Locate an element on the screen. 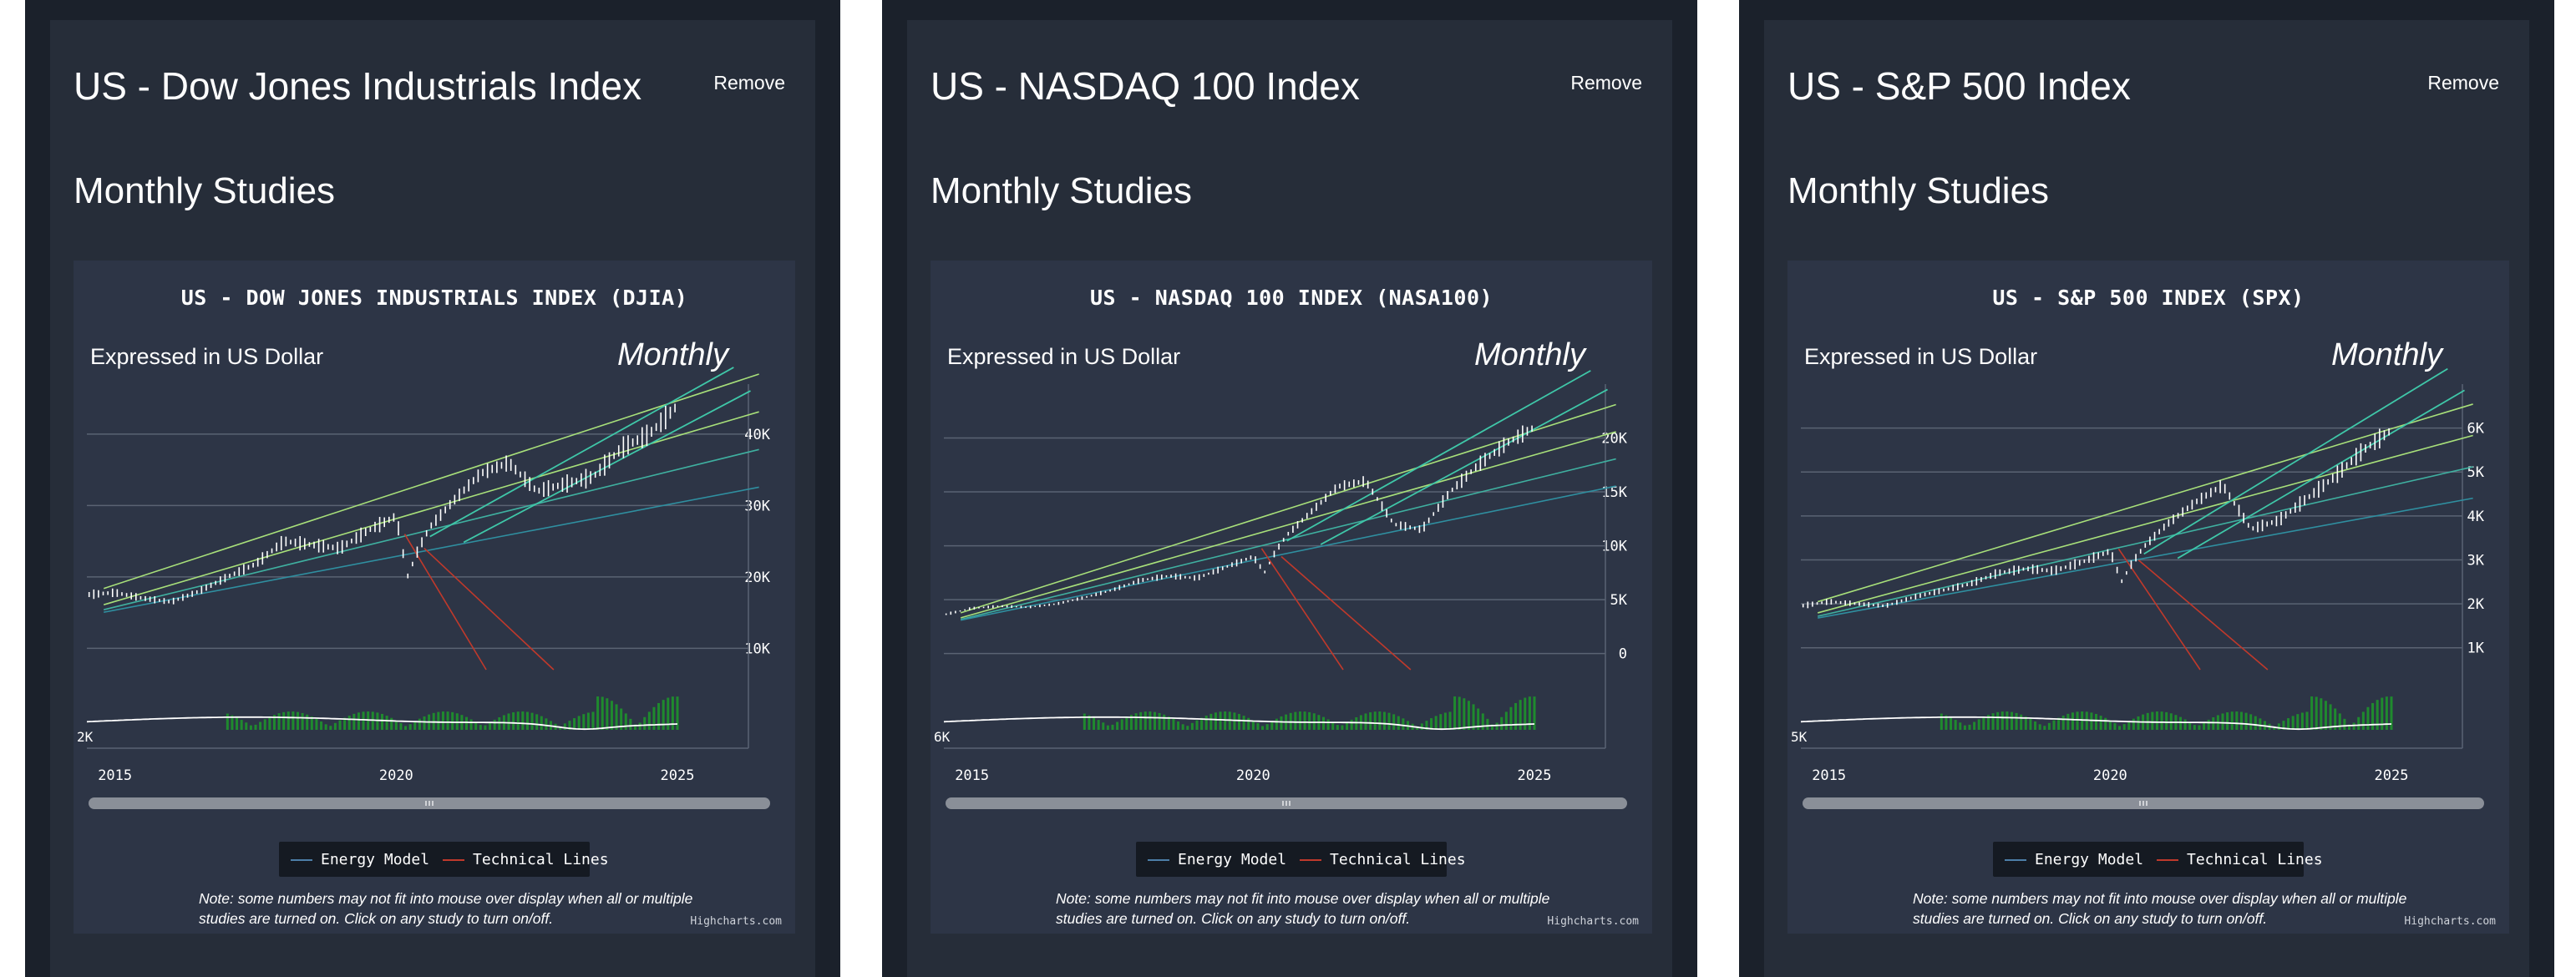 This screenshot has width=2576, height=977. y-tick-label: 2K is located at coordinates (2476, 604).